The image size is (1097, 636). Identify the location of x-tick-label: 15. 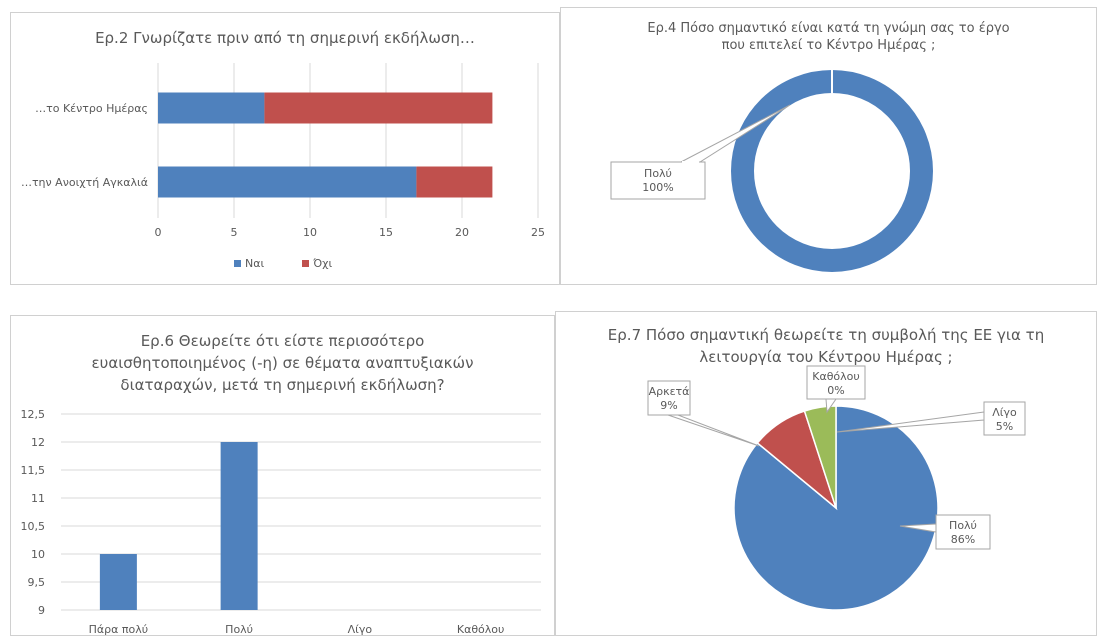
(386, 232).